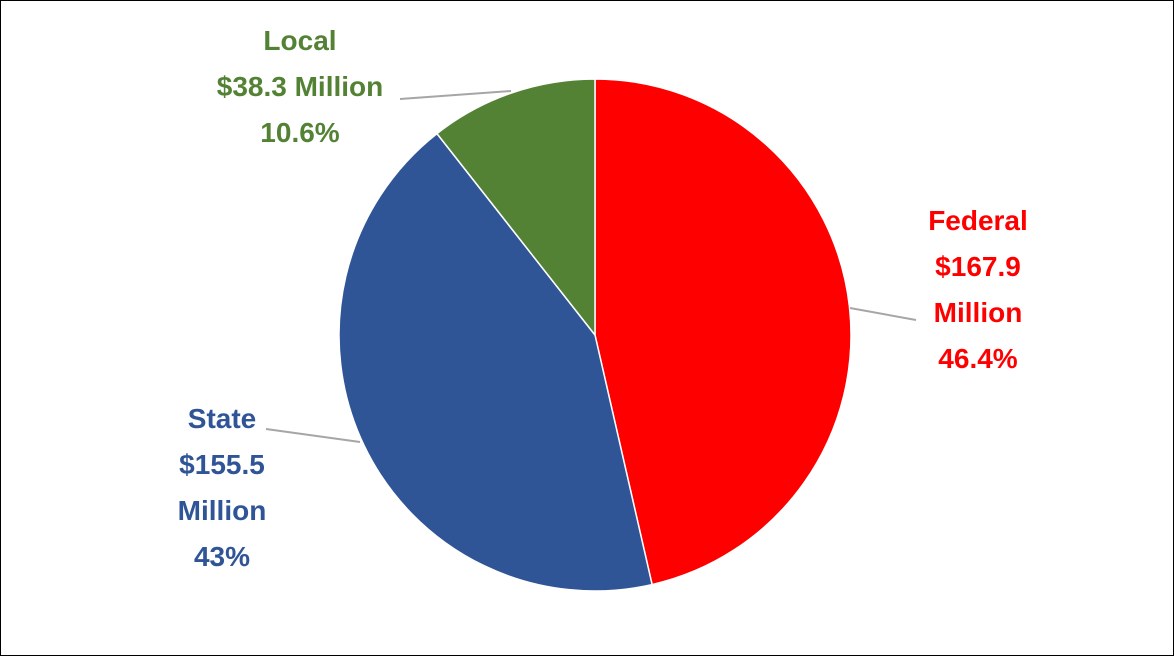 Image resolution: width=1174 pixels, height=656 pixels. What do you see at coordinates (222, 464) in the screenshot?
I see `data-label-line: $155.5` at bounding box center [222, 464].